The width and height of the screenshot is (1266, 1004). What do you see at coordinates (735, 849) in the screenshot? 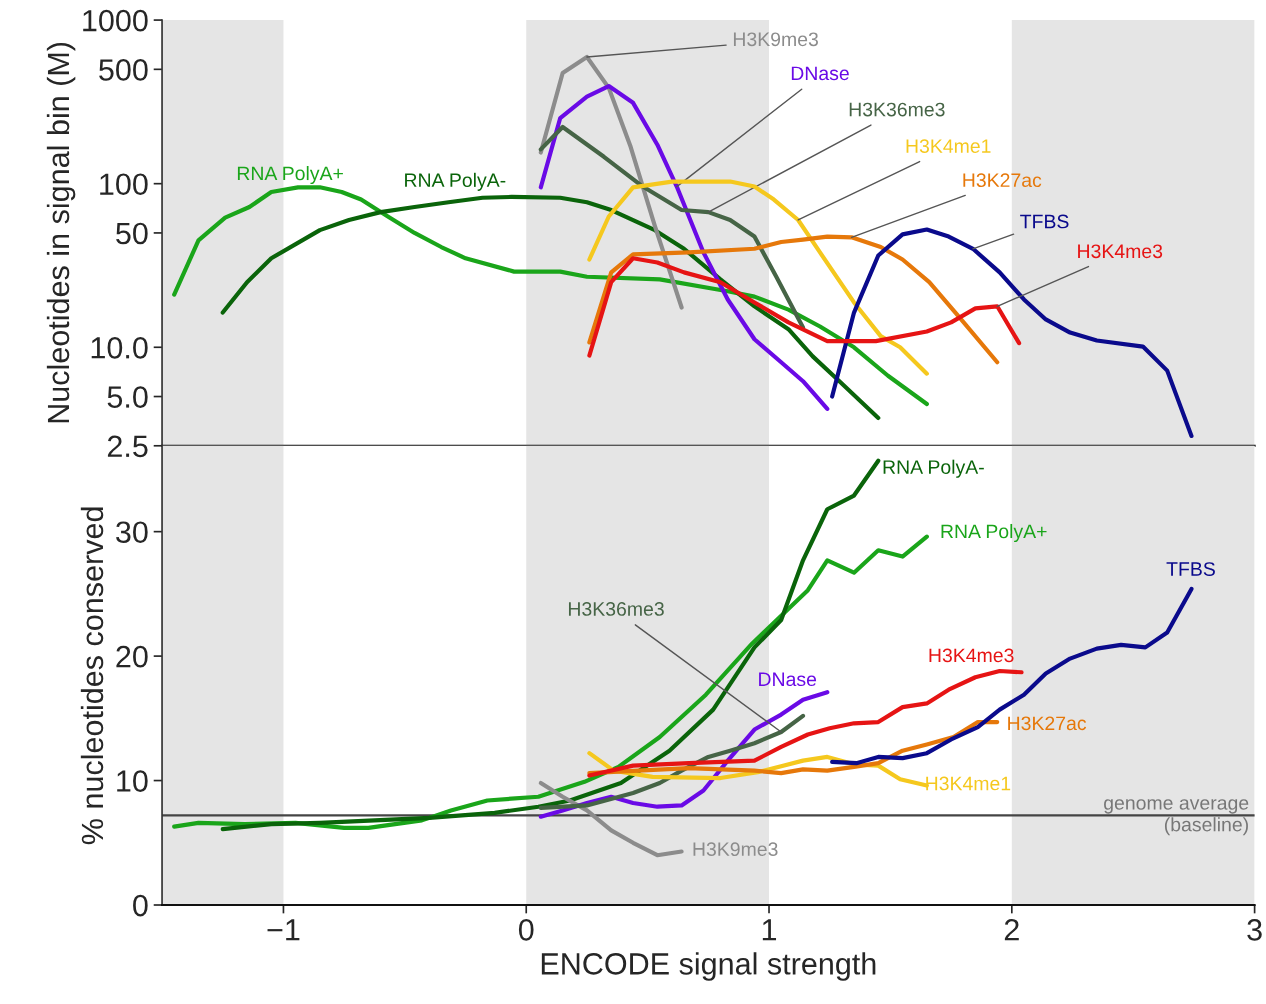
I see `series-label: H3K9me3` at bounding box center [735, 849].